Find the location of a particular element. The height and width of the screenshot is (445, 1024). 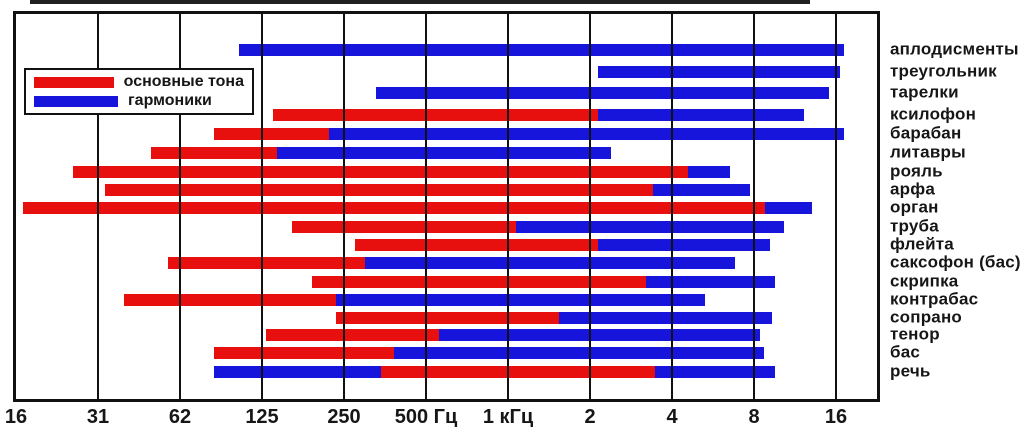

row-label: орган is located at coordinates (914, 207).